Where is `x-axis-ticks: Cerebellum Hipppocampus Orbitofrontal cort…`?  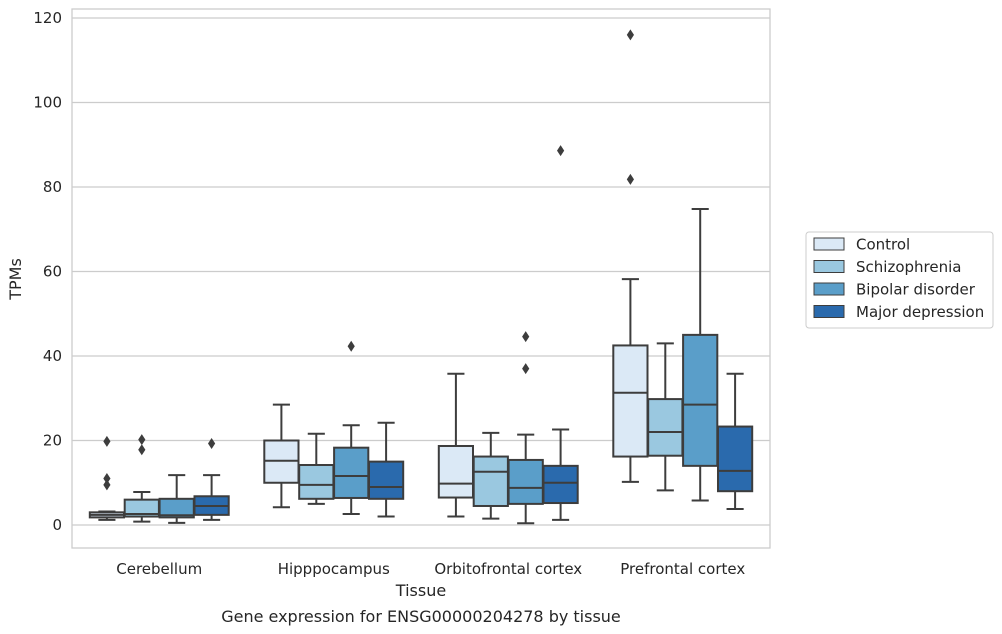 x-axis-ticks: Cerebellum Hipppocampus Orbitofrontal cort… is located at coordinates (430, 569).